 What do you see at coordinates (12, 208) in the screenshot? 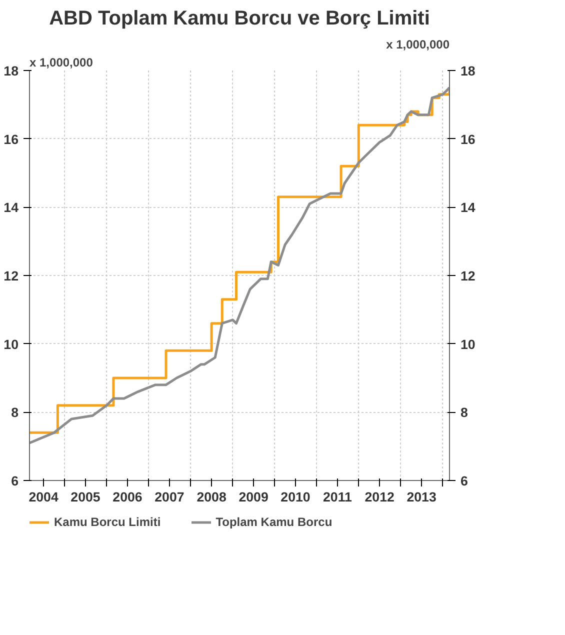
I see `y-tick-label: 14` at bounding box center [12, 208].